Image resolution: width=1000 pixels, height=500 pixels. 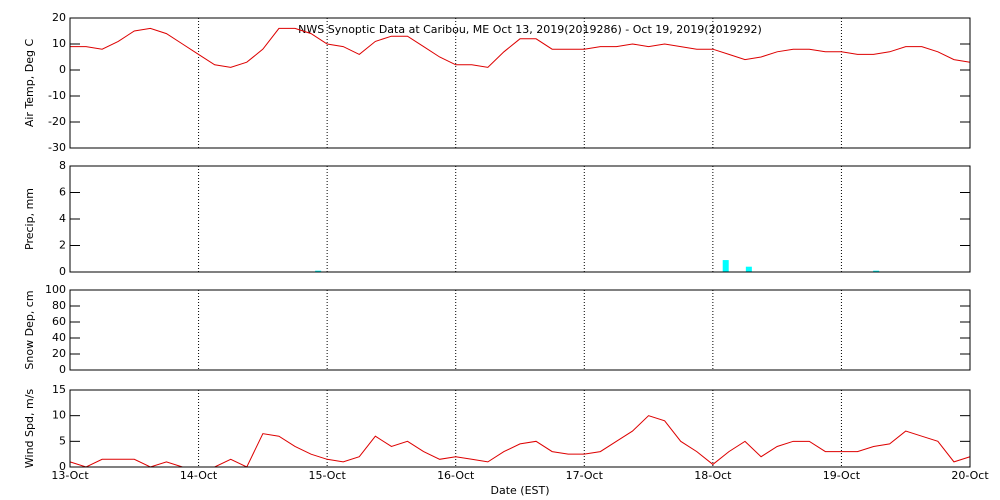 What do you see at coordinates (519, 490) in the screenshot?
I see `x-axis-label: Date (EST)` at bounding box center [519, 490].